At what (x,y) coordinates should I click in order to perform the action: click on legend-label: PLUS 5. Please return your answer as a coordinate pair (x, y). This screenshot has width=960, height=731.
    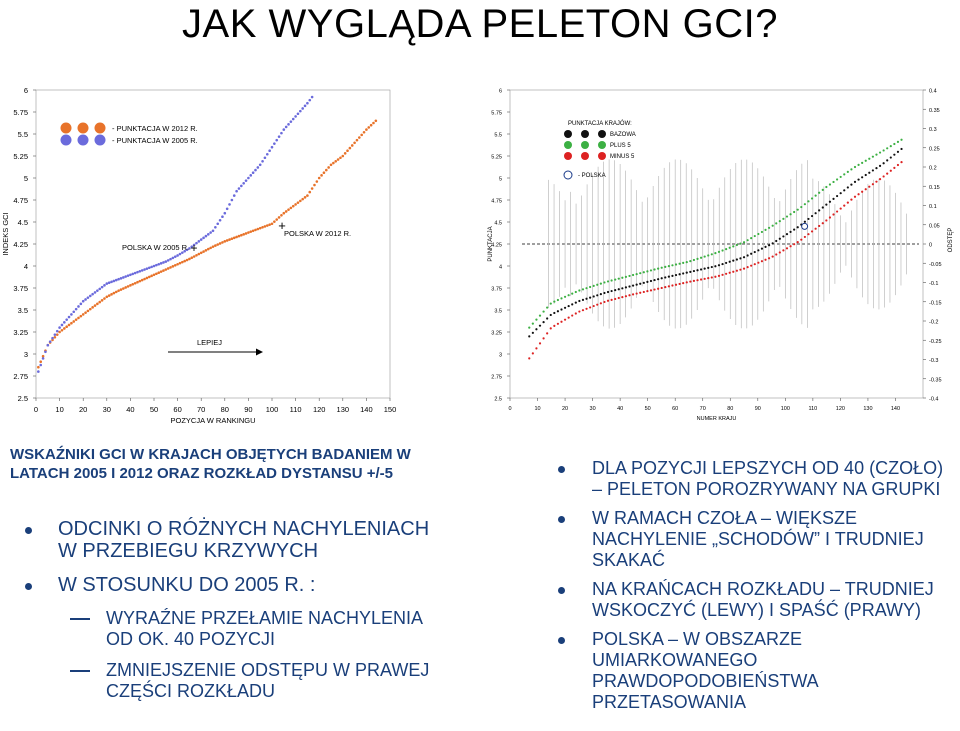
    Looking at the image, I should click on (620, 146).